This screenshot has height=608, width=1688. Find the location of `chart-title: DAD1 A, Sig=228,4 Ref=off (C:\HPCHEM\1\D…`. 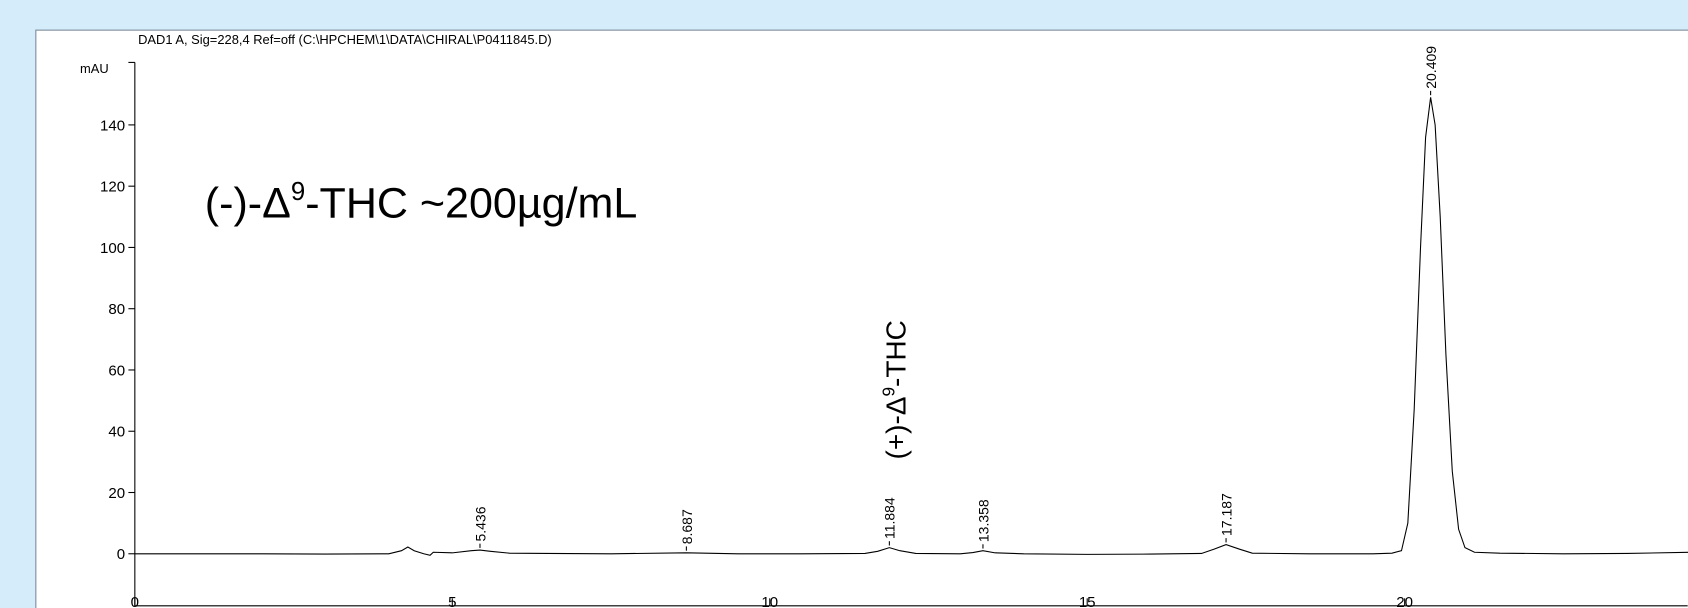

chart-title: DAD1 A, Sig=228,4 Ref=off (C:\HPCHEM\1\D… is located at coordinates (345, 39).